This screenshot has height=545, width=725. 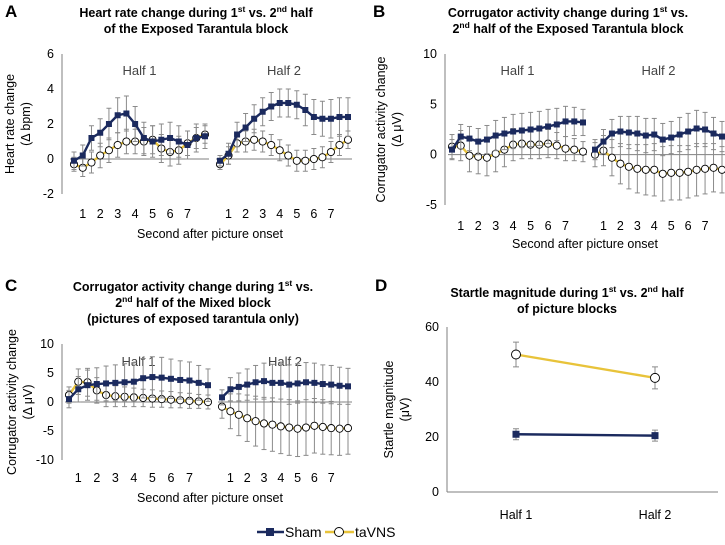 I want to click on title-text: of picture blocks, so click(x=567, y=309).